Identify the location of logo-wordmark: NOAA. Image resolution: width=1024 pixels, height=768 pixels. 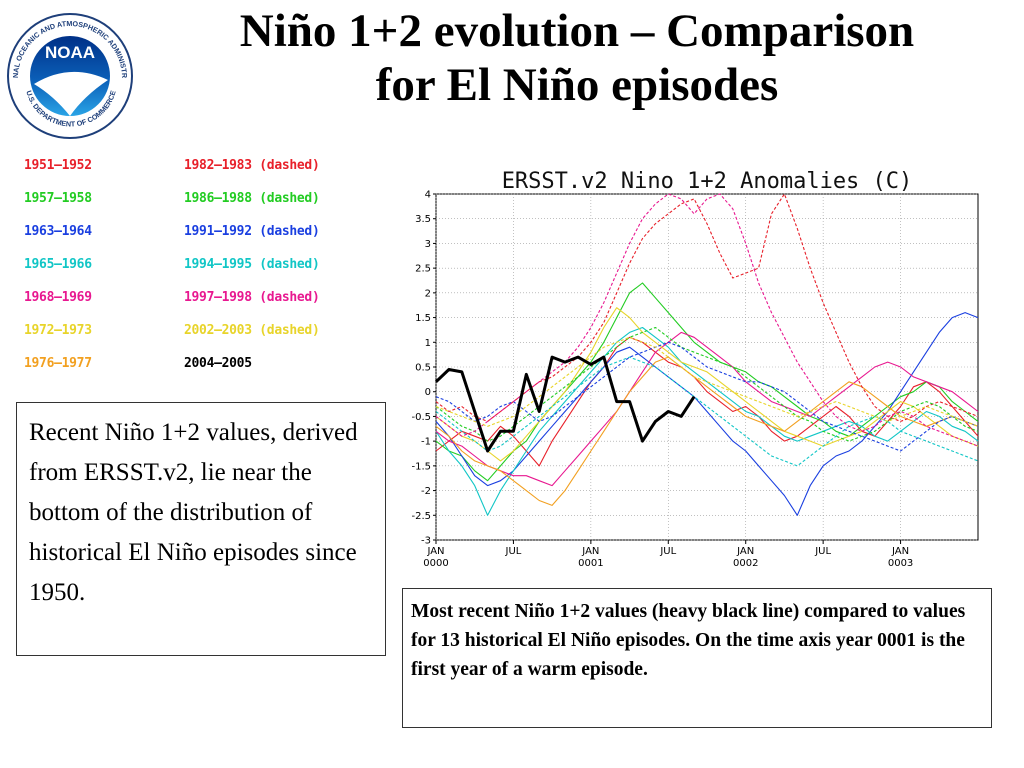
(70, 52).